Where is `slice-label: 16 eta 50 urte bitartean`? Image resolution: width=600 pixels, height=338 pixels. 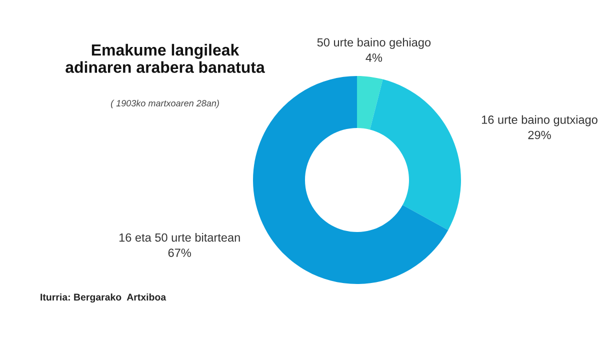 slice-label: 16 eta 50 urte bitartean is located at coordinates (179, 237).